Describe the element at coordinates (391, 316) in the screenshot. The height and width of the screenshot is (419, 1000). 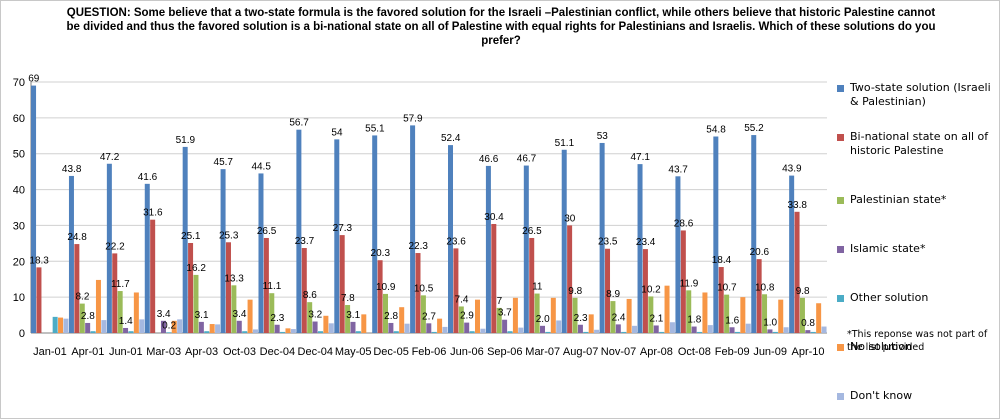
I see `data-label: 2.8` at that location.